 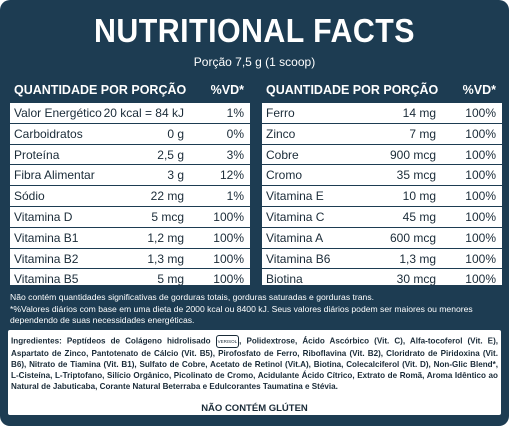 I want to click on nutrient-amount: 5 mcg, so click(x=167, y=216).